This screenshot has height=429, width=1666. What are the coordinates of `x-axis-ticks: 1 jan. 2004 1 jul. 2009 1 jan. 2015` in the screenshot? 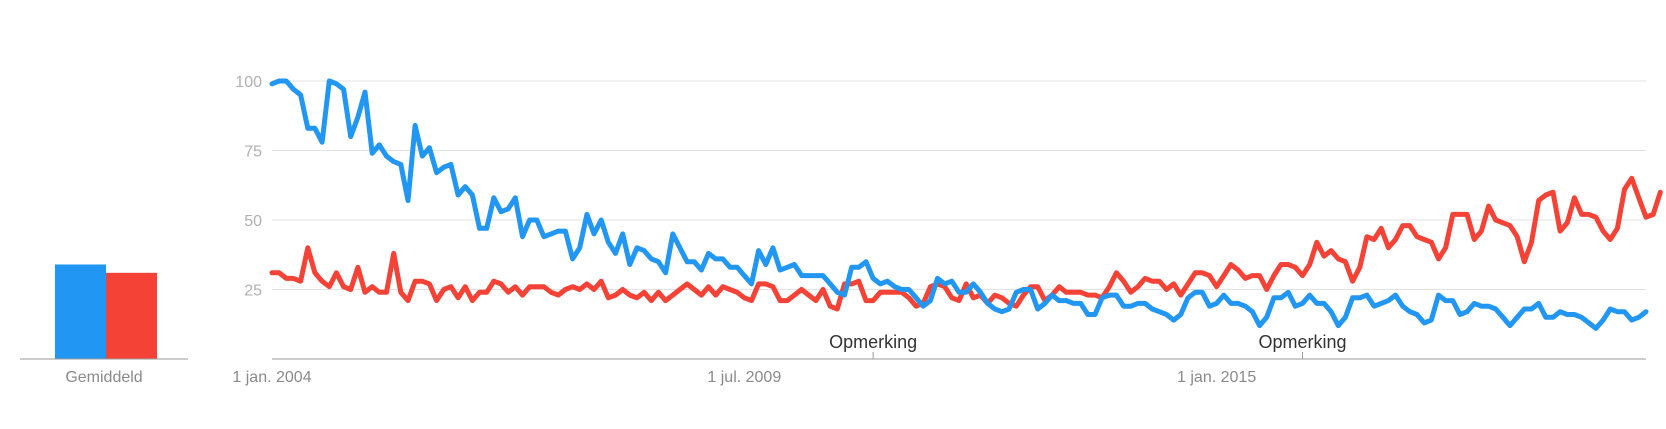 It's located at (744, 377).